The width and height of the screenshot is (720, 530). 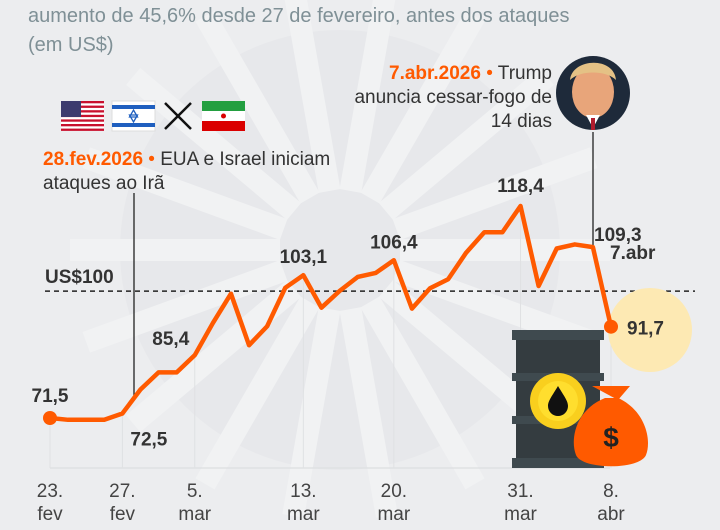 I want to click on money-bag-icon: $, so click(x=610, y=426).